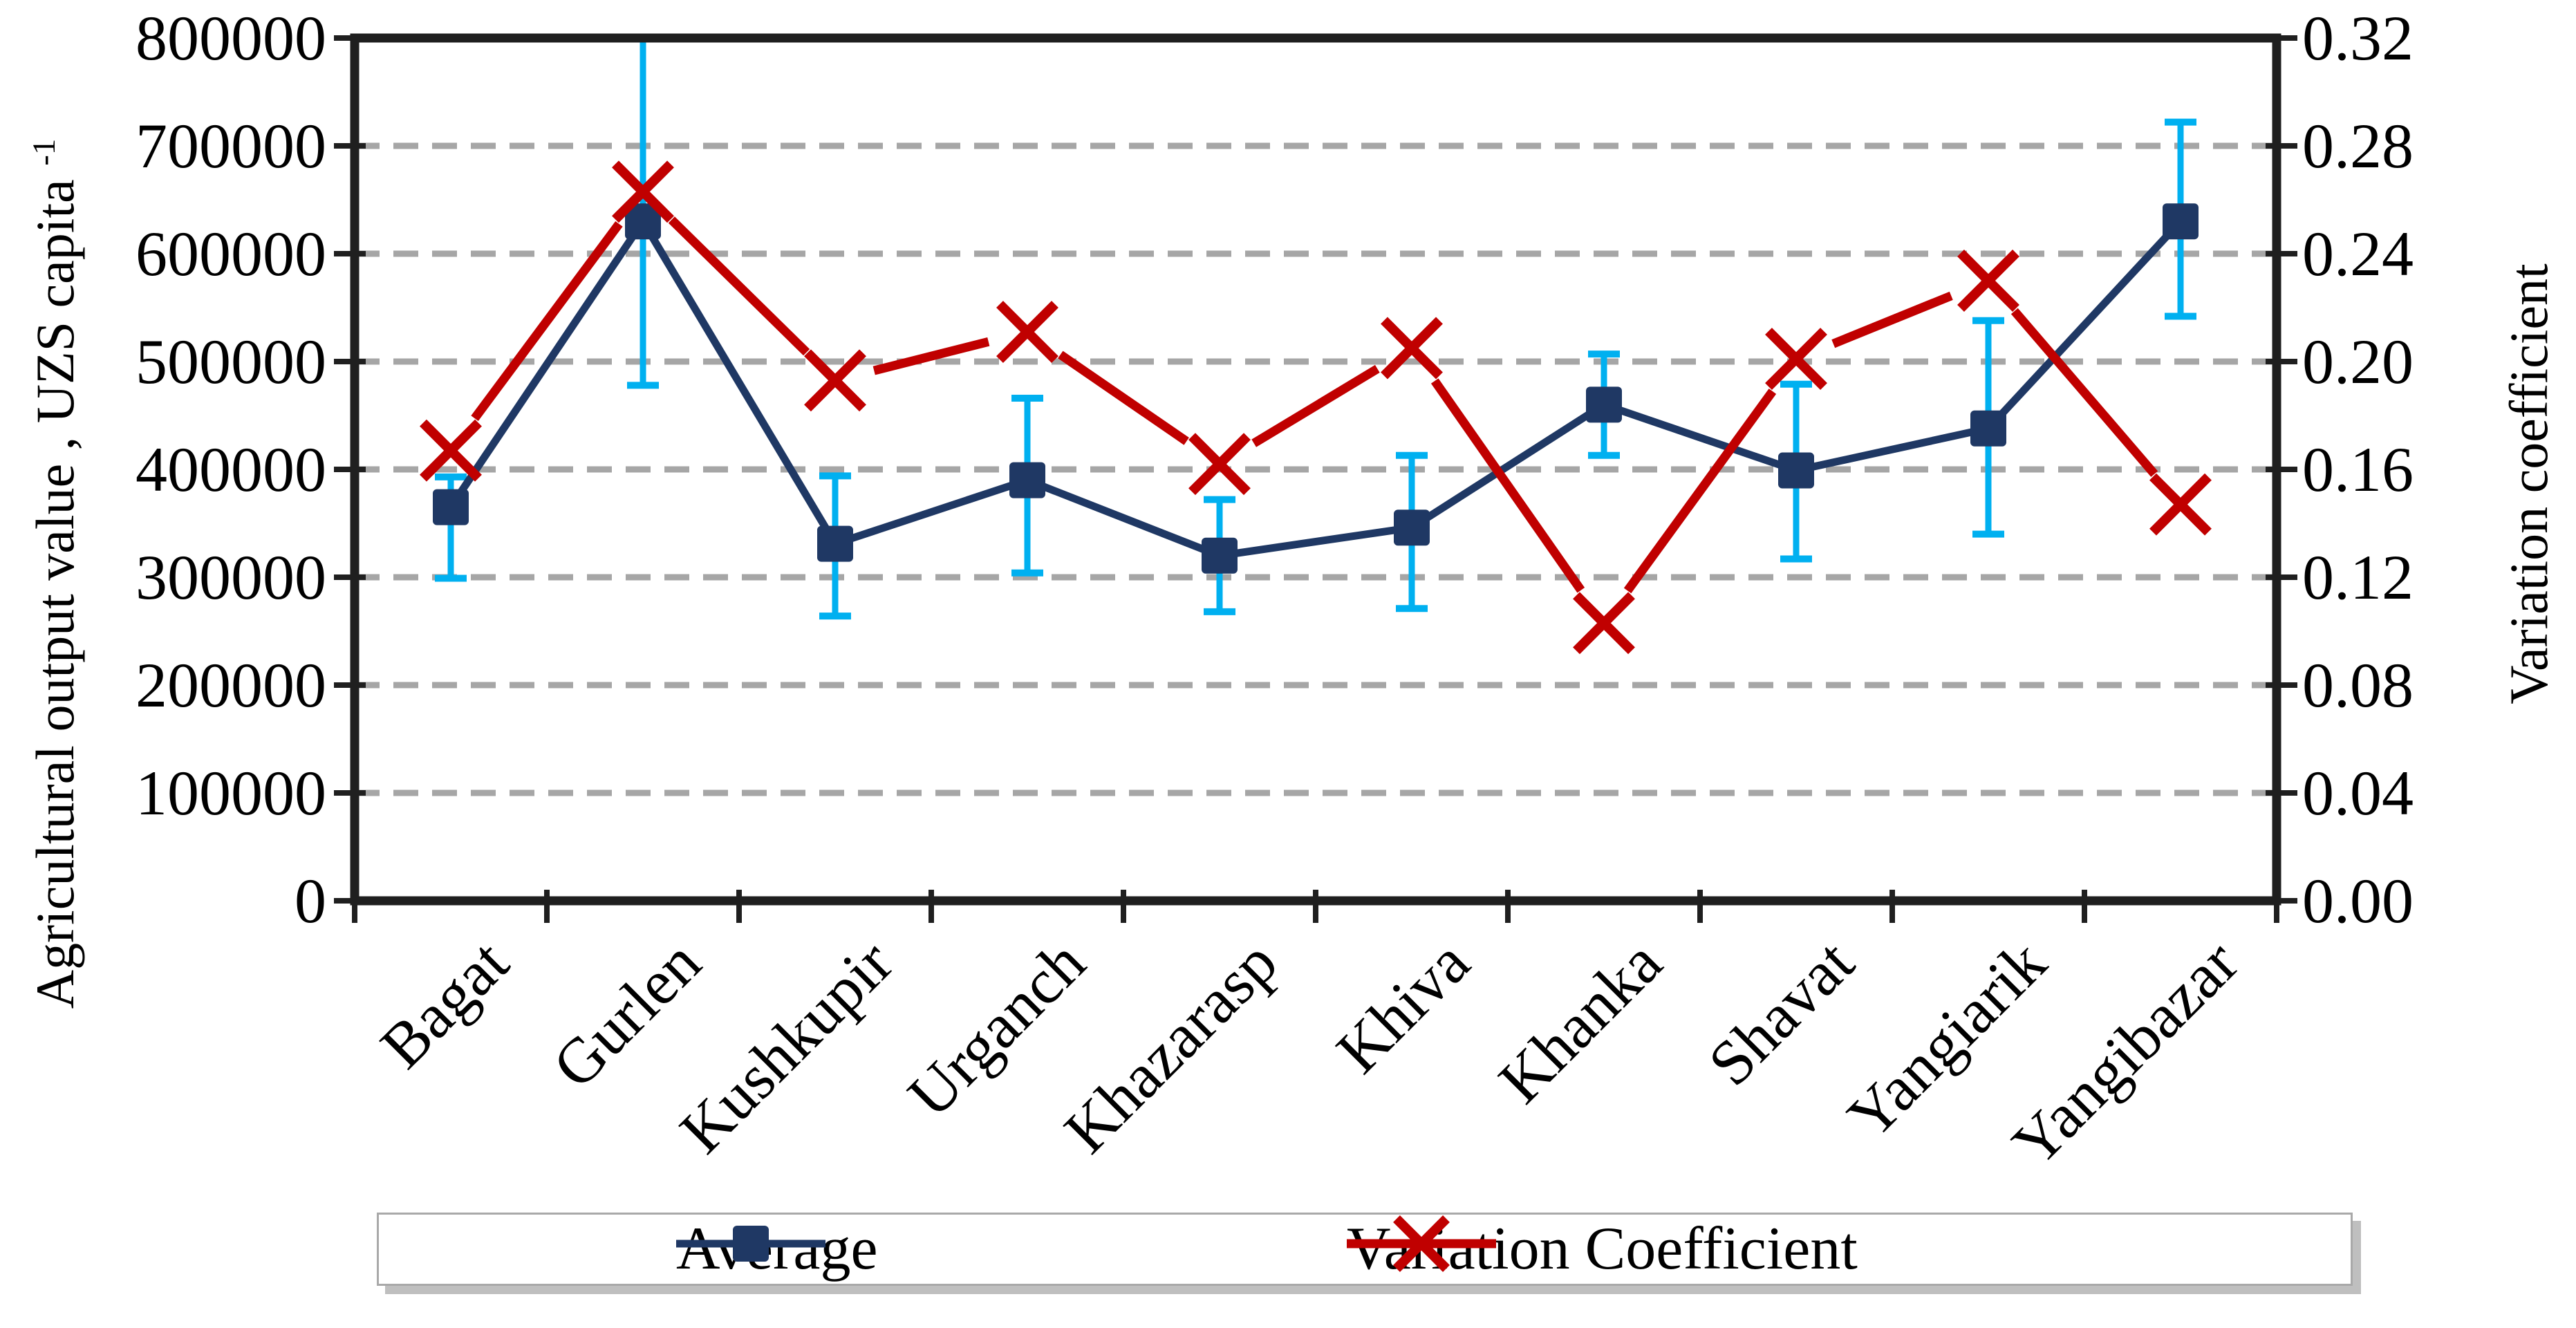 The image size is (2576, 1328). What do you see at coordinates (231, 793) in the screenshot?
I see `y-axis-left-tick-label: 100000` at bounding box center [231, 793].